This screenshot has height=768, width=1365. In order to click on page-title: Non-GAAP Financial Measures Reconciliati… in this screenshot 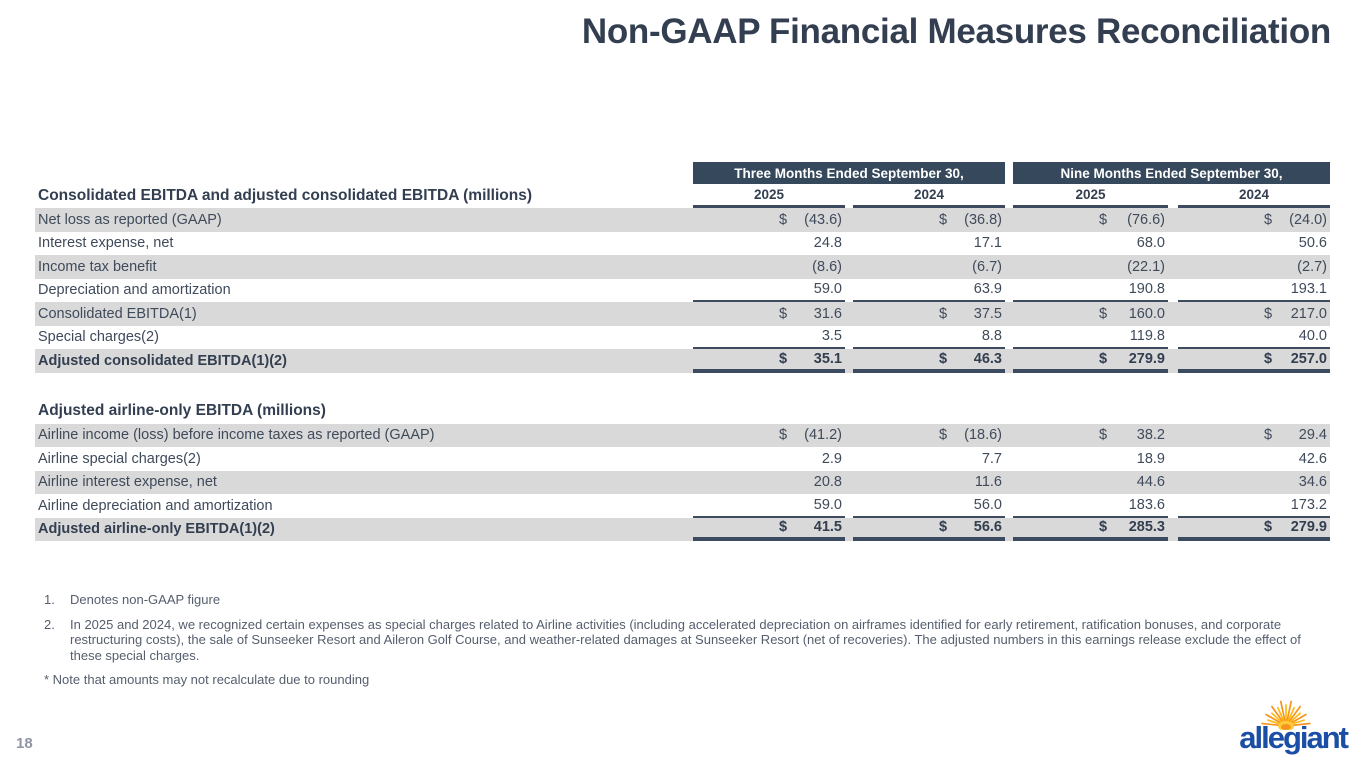, I will do `click(956, 31)`.